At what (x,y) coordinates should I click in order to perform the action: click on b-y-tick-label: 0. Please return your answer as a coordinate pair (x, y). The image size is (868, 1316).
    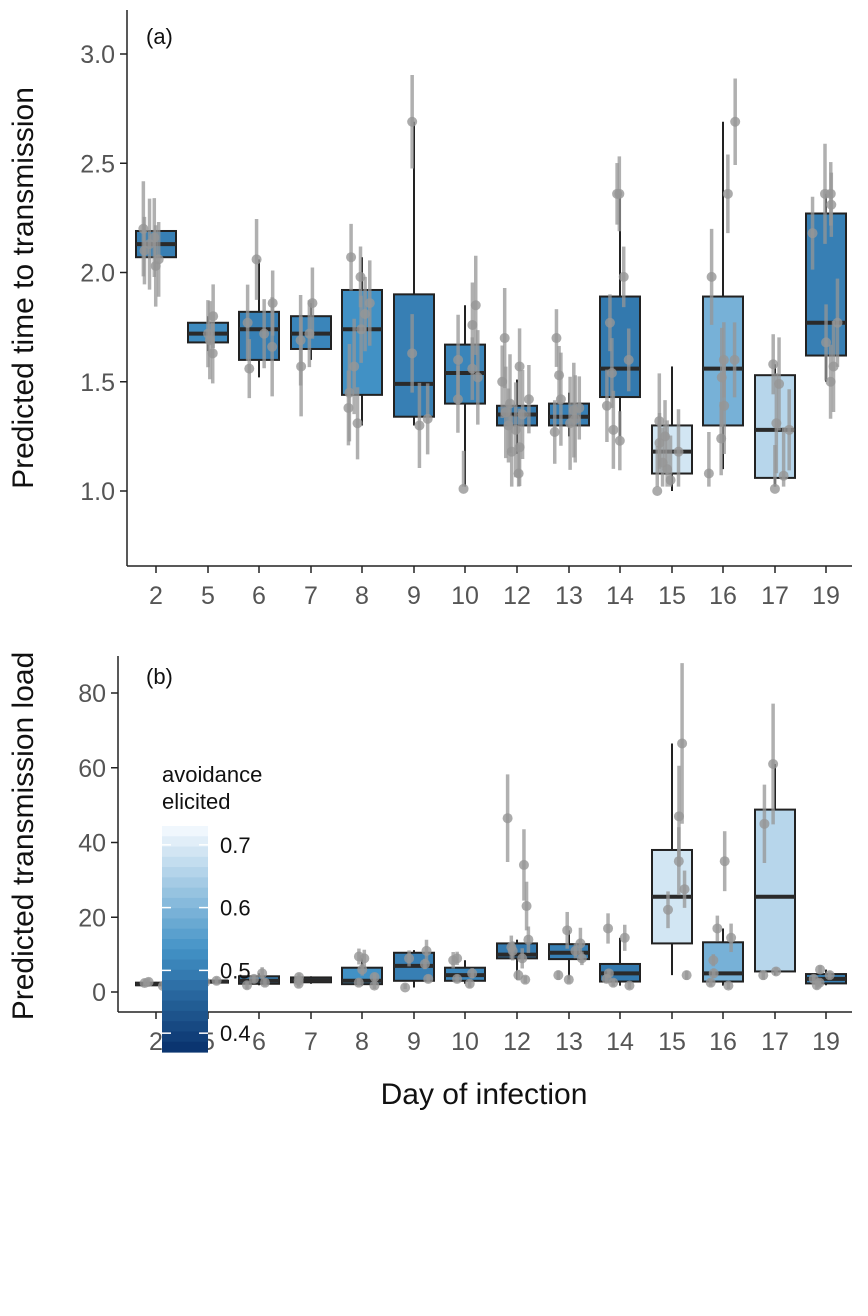
    Looking at the image, I should click on (99, 993).